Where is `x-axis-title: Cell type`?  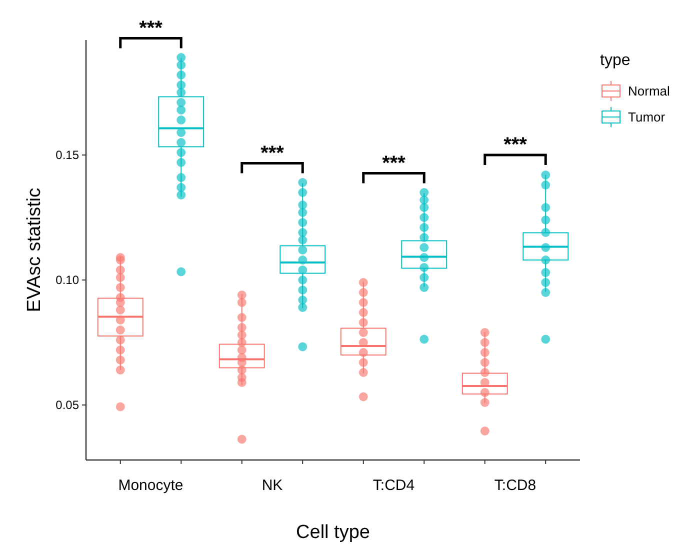 x-axis-title: Cell type is located at coordinates (333, 532).